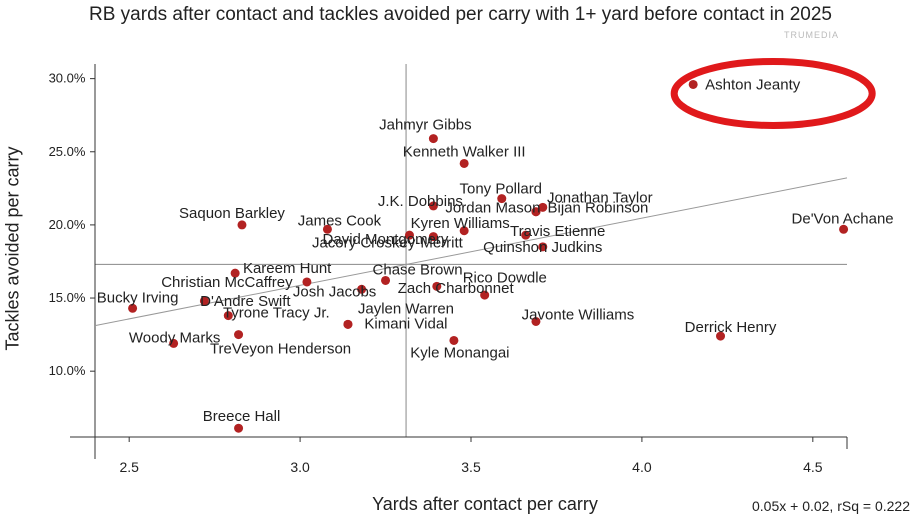 This screenshot has height=532, width=921. Describe the element at coordinates (731, 327) in the screenshot. I see `point-label-derrick-henry: Derrick Henry` at that location.